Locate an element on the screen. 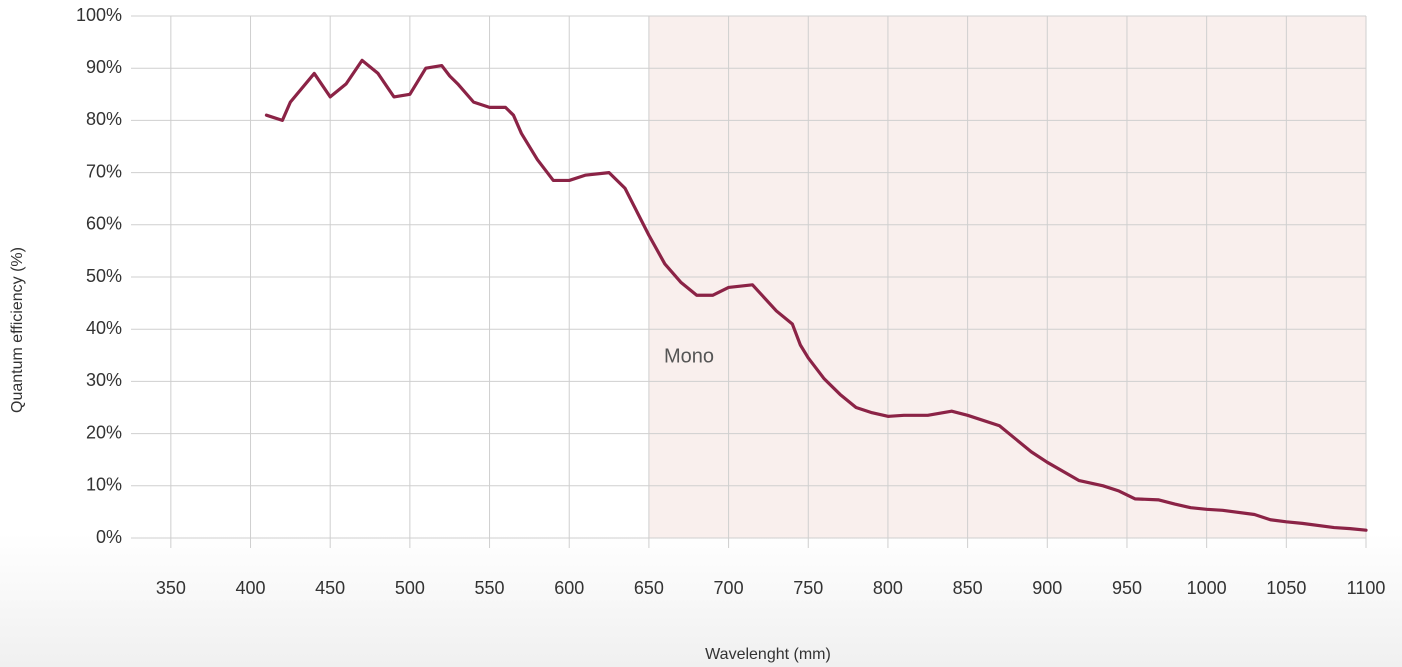  y-tick-label: 80% is located at coordinates (104, 119).